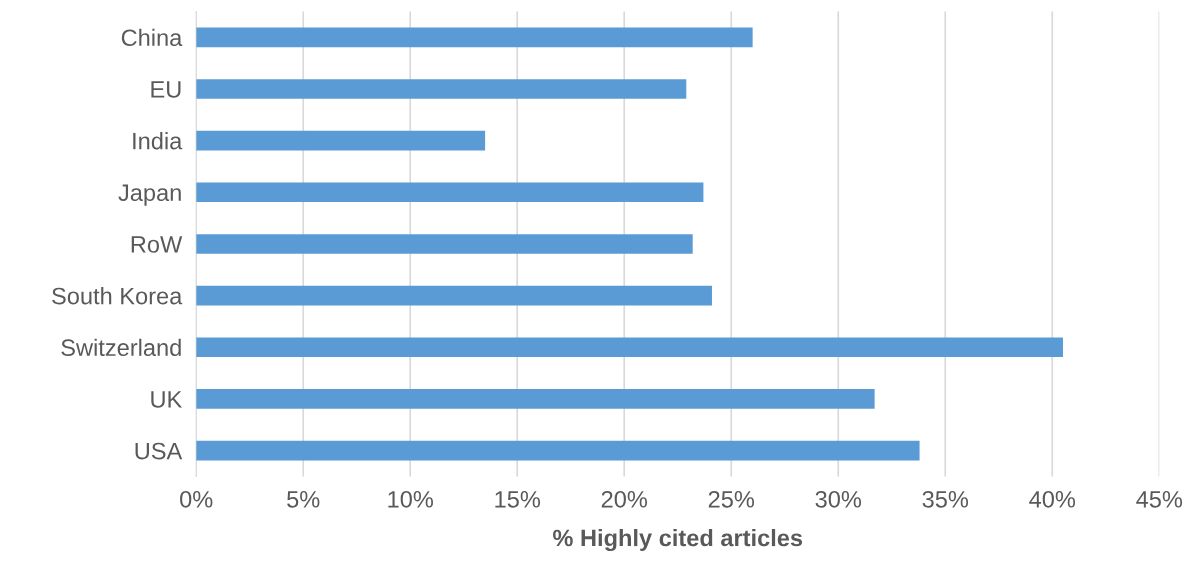 This screenshot has width=1189, height=574. What do you see at coordinates (410, 499) in the screenshot?
I see `x-tick-label: 10%` at bounding box center [410, 499].